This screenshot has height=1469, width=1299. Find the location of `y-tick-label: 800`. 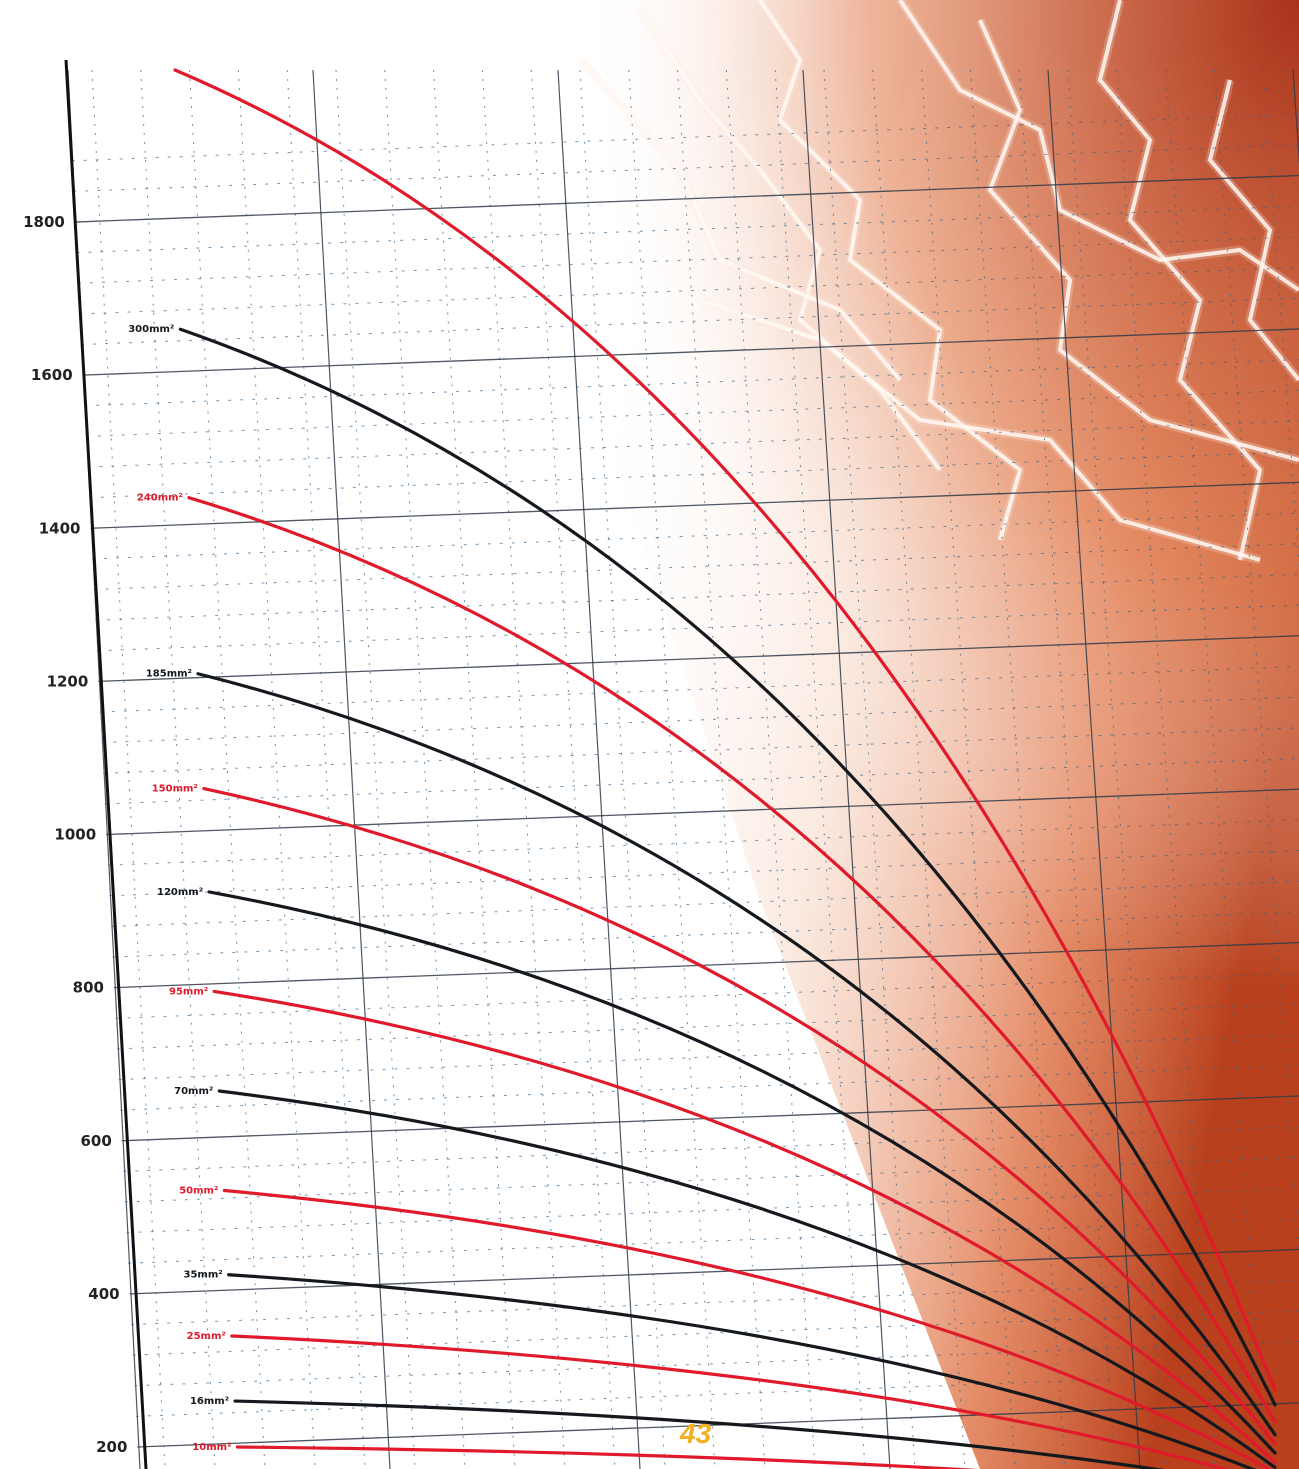

y-tick-label: 800 is located at coordinates (88, 988).